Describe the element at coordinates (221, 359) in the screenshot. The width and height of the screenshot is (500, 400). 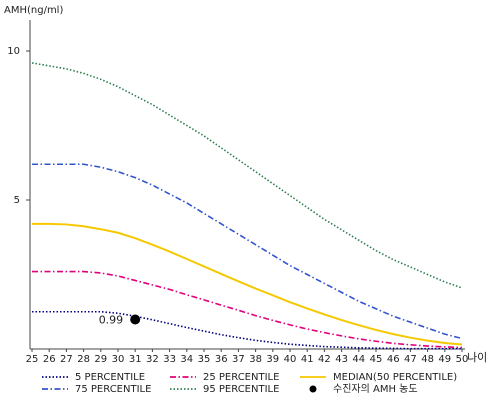
I see `x-tick-label: 36` at that location.